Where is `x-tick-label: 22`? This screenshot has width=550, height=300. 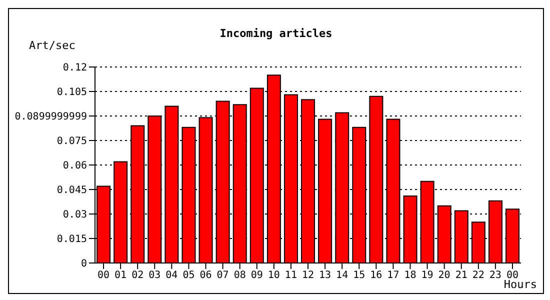
x-tick-label: 22 is located at coordinates (478, 276).